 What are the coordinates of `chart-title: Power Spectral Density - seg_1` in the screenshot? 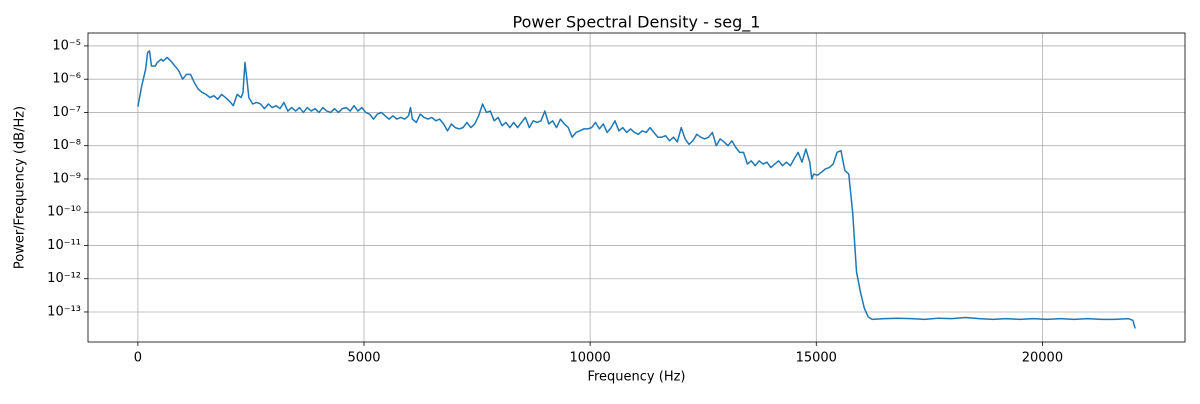 It's located at (637, 23).